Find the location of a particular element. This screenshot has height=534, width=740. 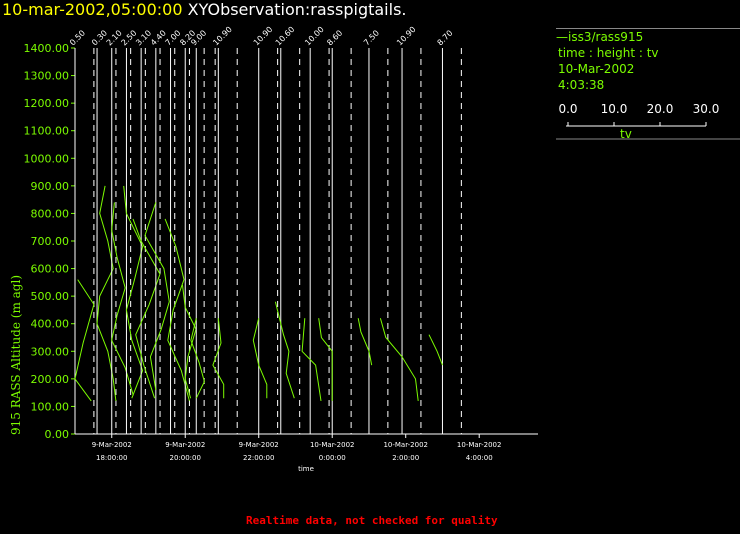

y-tick-label: 1300.00 is located at coordinates (47, 76).